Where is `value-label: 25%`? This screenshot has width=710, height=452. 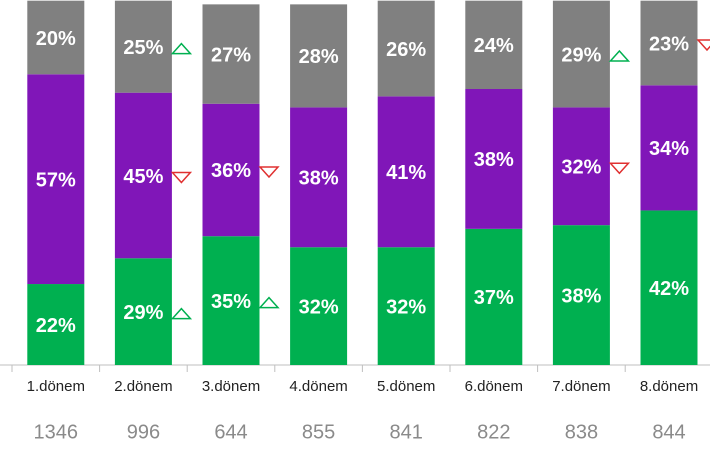 value-label: 25% is located at coordinates (143, 48).